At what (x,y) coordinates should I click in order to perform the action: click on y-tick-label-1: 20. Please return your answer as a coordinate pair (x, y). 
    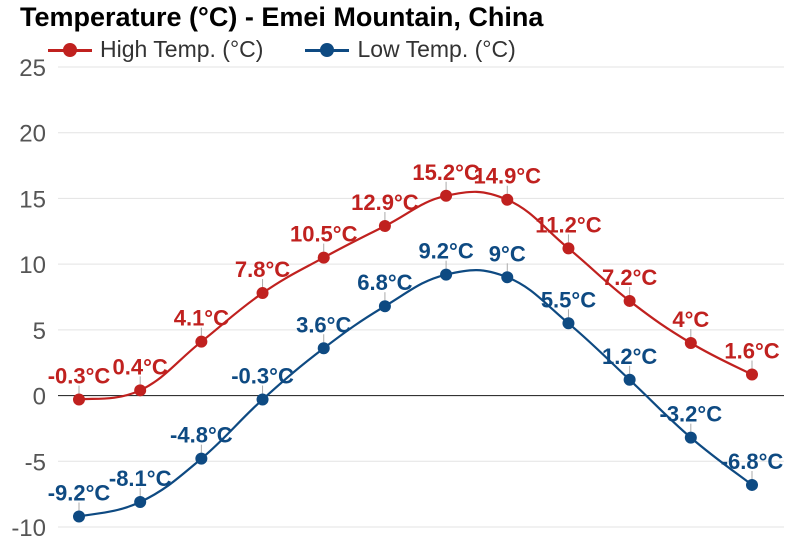
    Looking at the image, I should click on (32, 134).